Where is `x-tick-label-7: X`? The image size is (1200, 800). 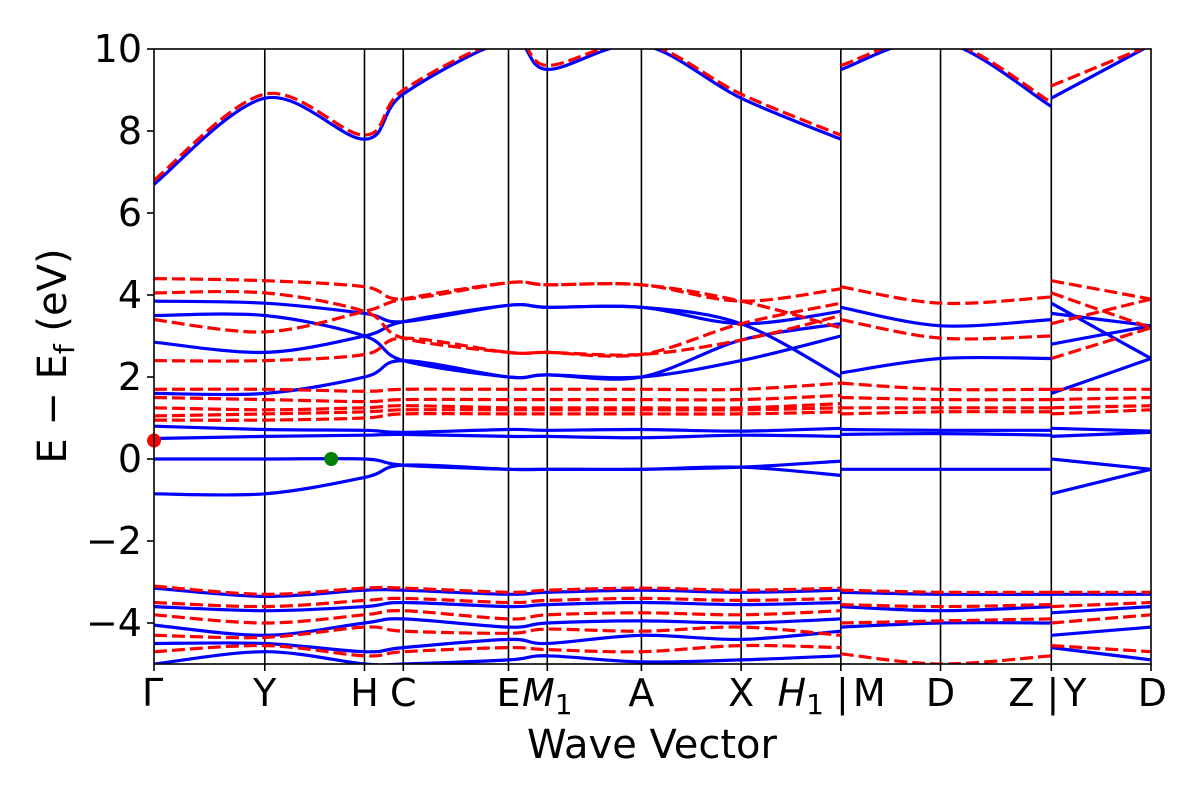
x-tick-label-7: X is located at coordinates (741, 693).